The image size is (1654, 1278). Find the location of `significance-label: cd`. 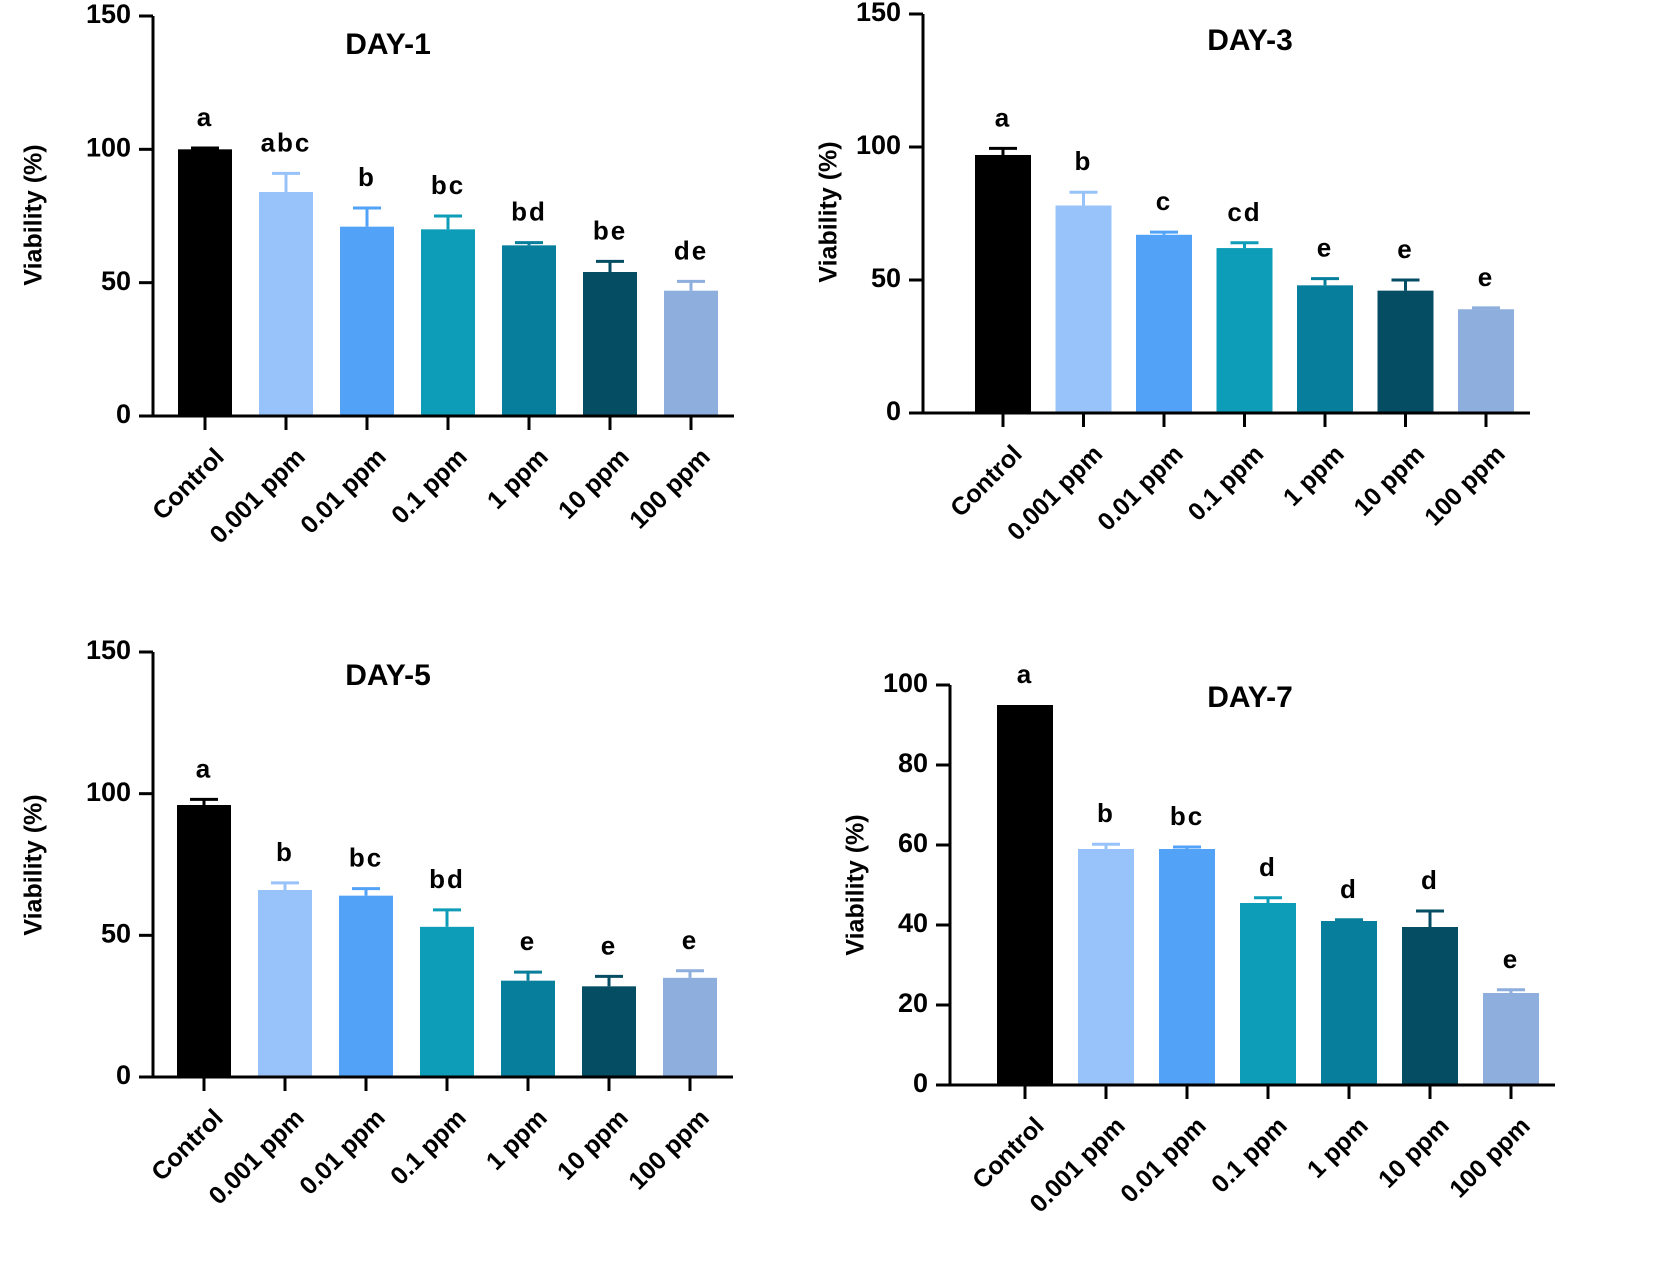

significance-label: cd is located at coordinates (1244, 212).